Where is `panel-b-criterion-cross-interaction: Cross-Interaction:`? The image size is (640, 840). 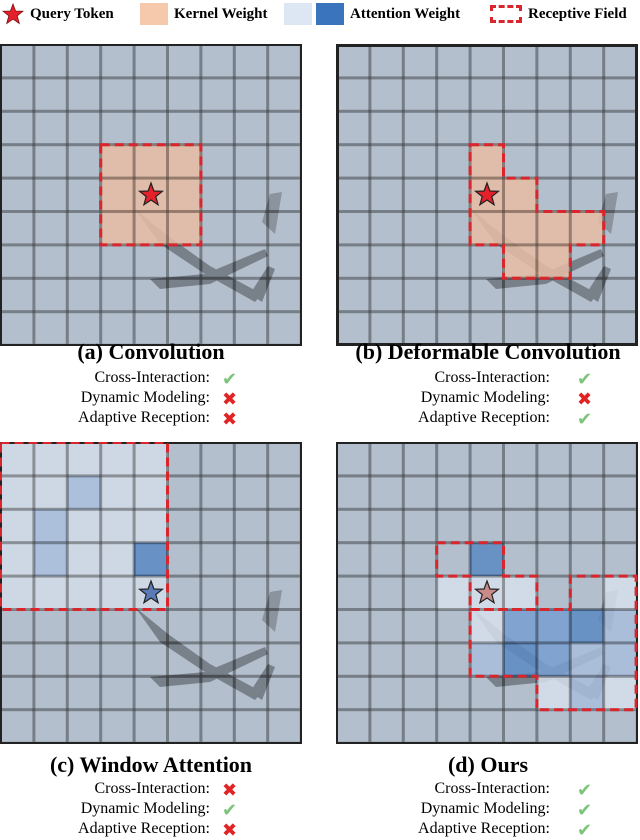 panel-b-criterion-cross-interaction: Cross-Interaction: is located at coordinates (492, 377).